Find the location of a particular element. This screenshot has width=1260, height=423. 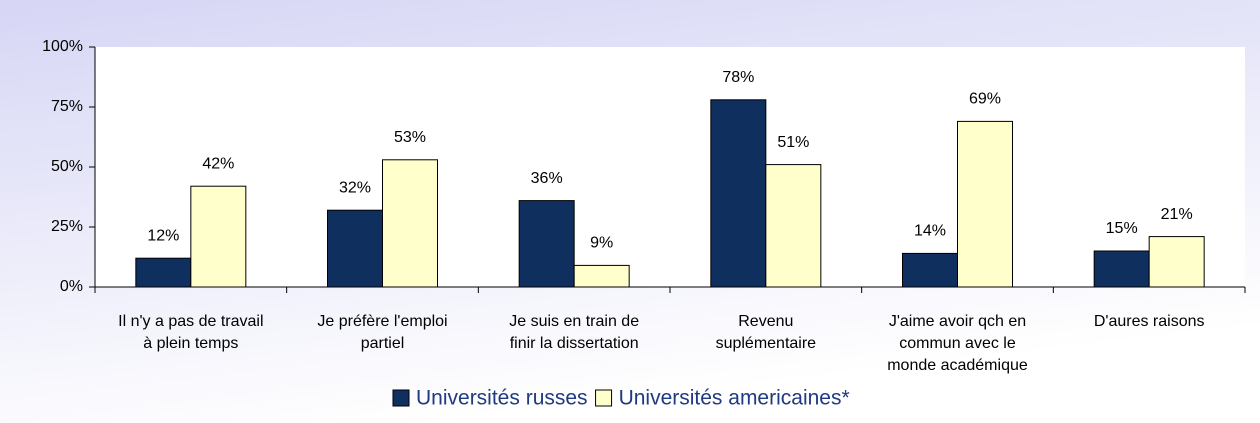

x-tick-label: Revenu is located at coordinates (765, 321).